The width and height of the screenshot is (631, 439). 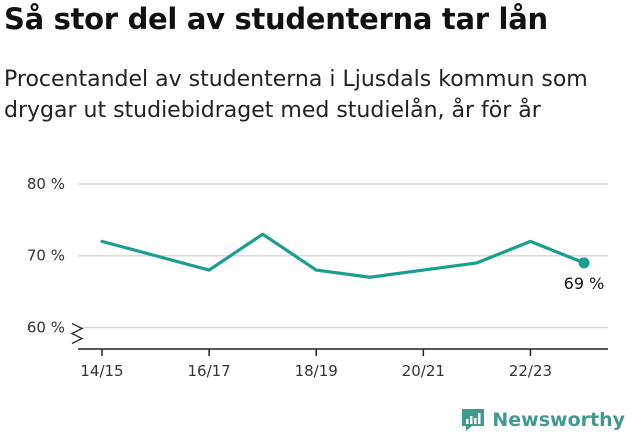 I want to click on y-tick-label: 80 %, so click(x=46, y=184).